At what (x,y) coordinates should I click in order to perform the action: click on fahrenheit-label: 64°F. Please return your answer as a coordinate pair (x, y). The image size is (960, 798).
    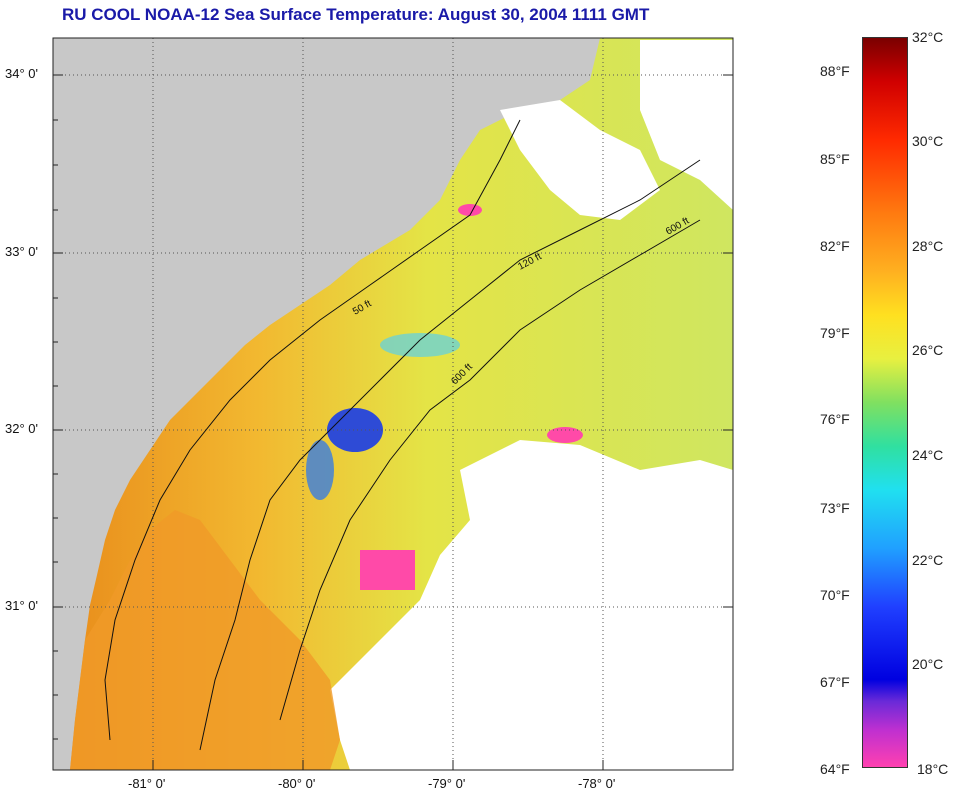
    Looking at the image, I should click on (835, 769).